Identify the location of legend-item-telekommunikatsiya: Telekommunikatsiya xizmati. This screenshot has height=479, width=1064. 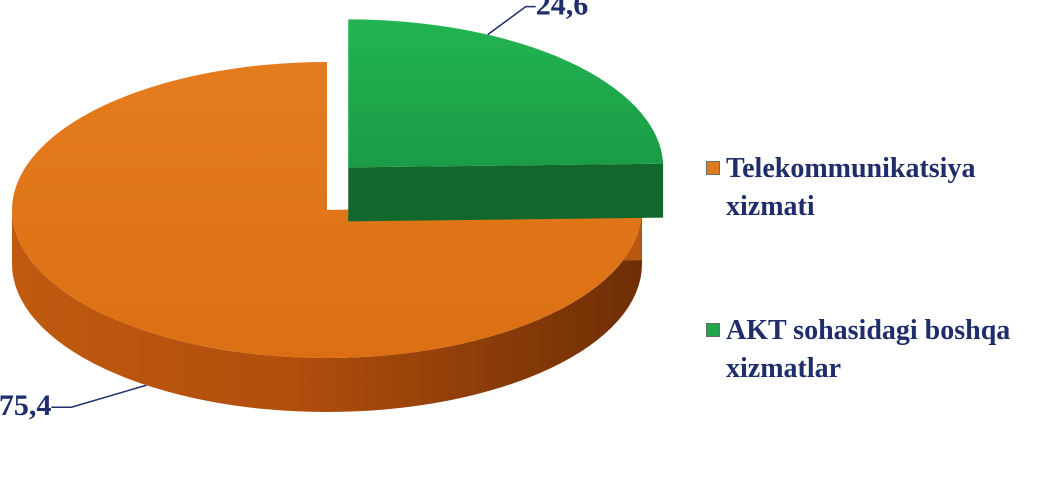
(885, 188).